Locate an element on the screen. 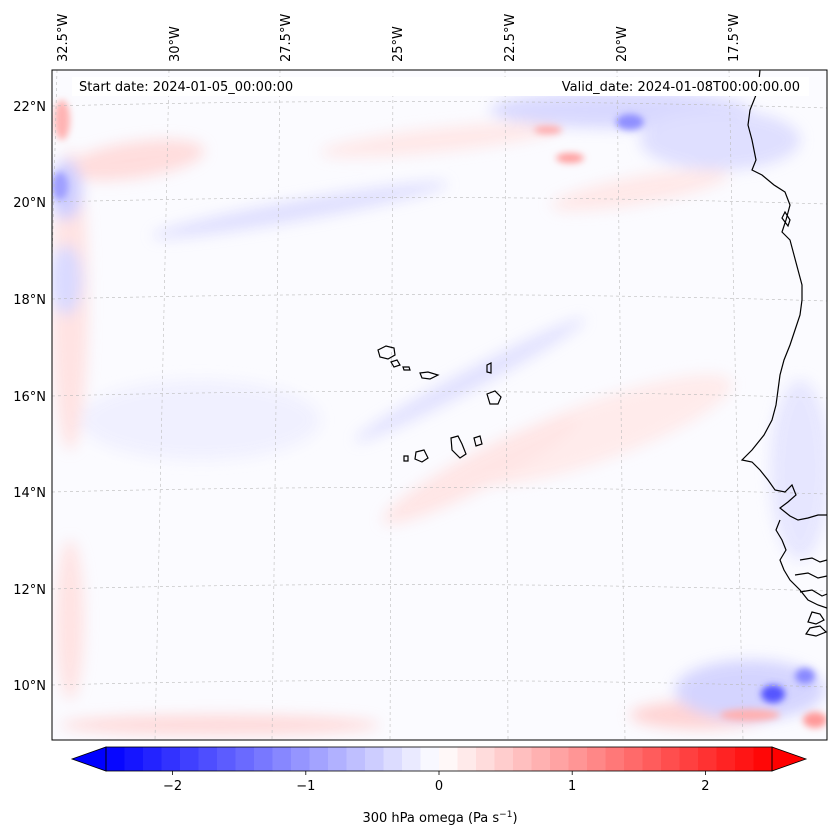 The image size is (837, 839). colorbar-tick-label: −2 is located at coordinates (172, 786).